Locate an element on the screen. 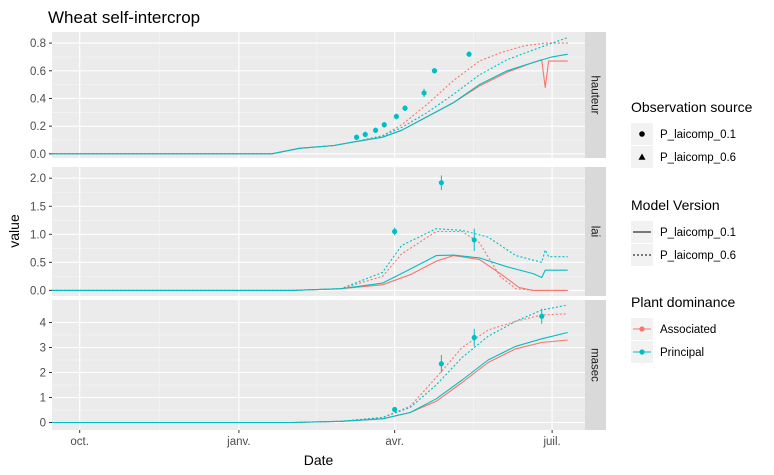 This screenshot has width=774, height=475. y-tick-label: 2 is located at coordinates (43, 374).